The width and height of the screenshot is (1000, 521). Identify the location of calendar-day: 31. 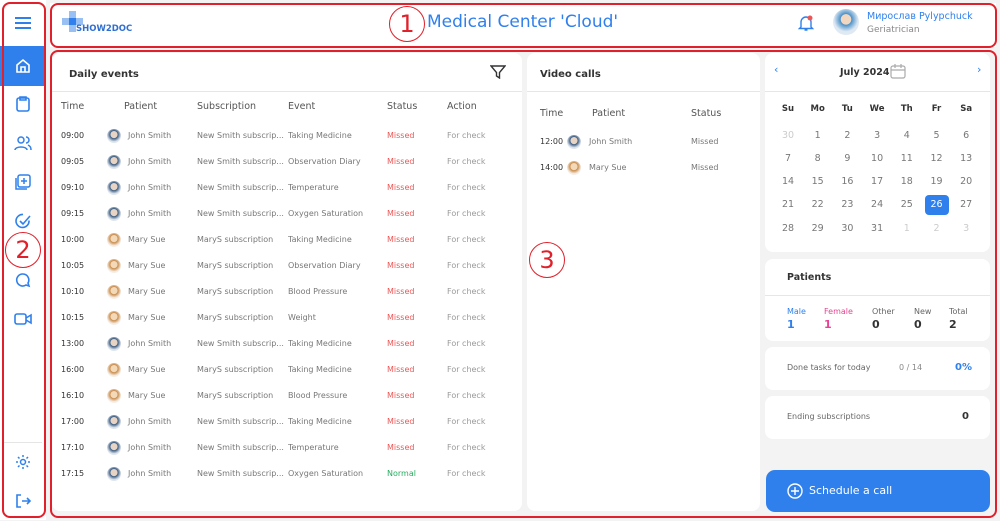
(877, 228).